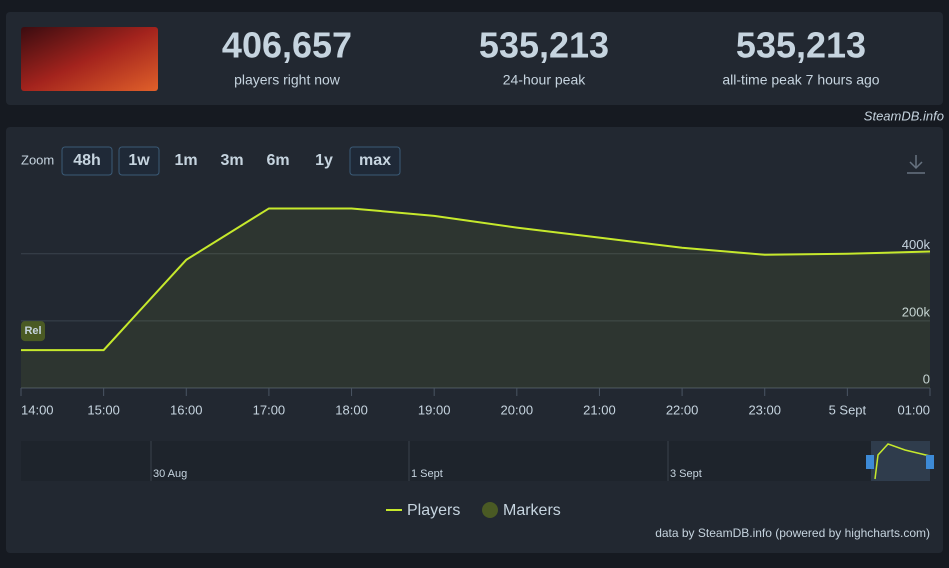 The width and height of the screenshot is (949, 568). Describe the element at coordinates (269, 409) in the screenshot. I see `x-tick-label: 17:00` at that location.